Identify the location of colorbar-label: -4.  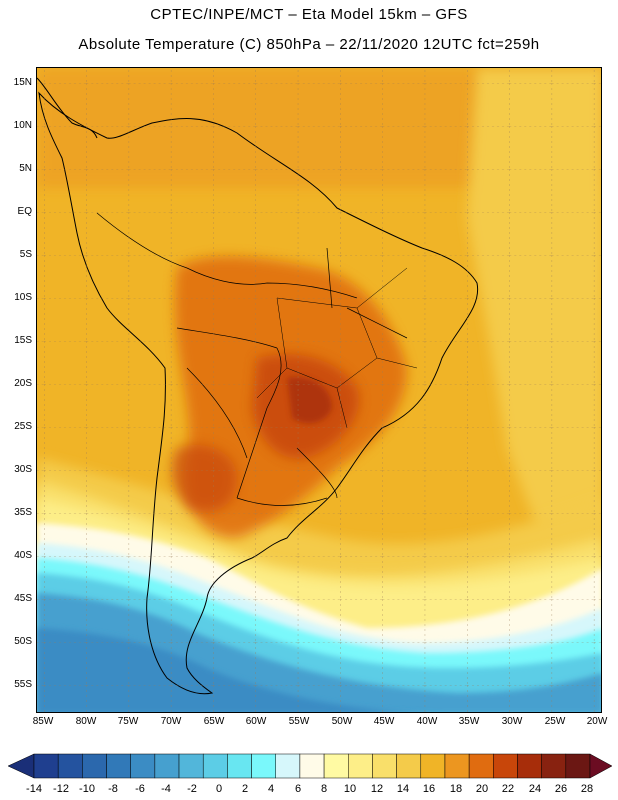
(166, 789).